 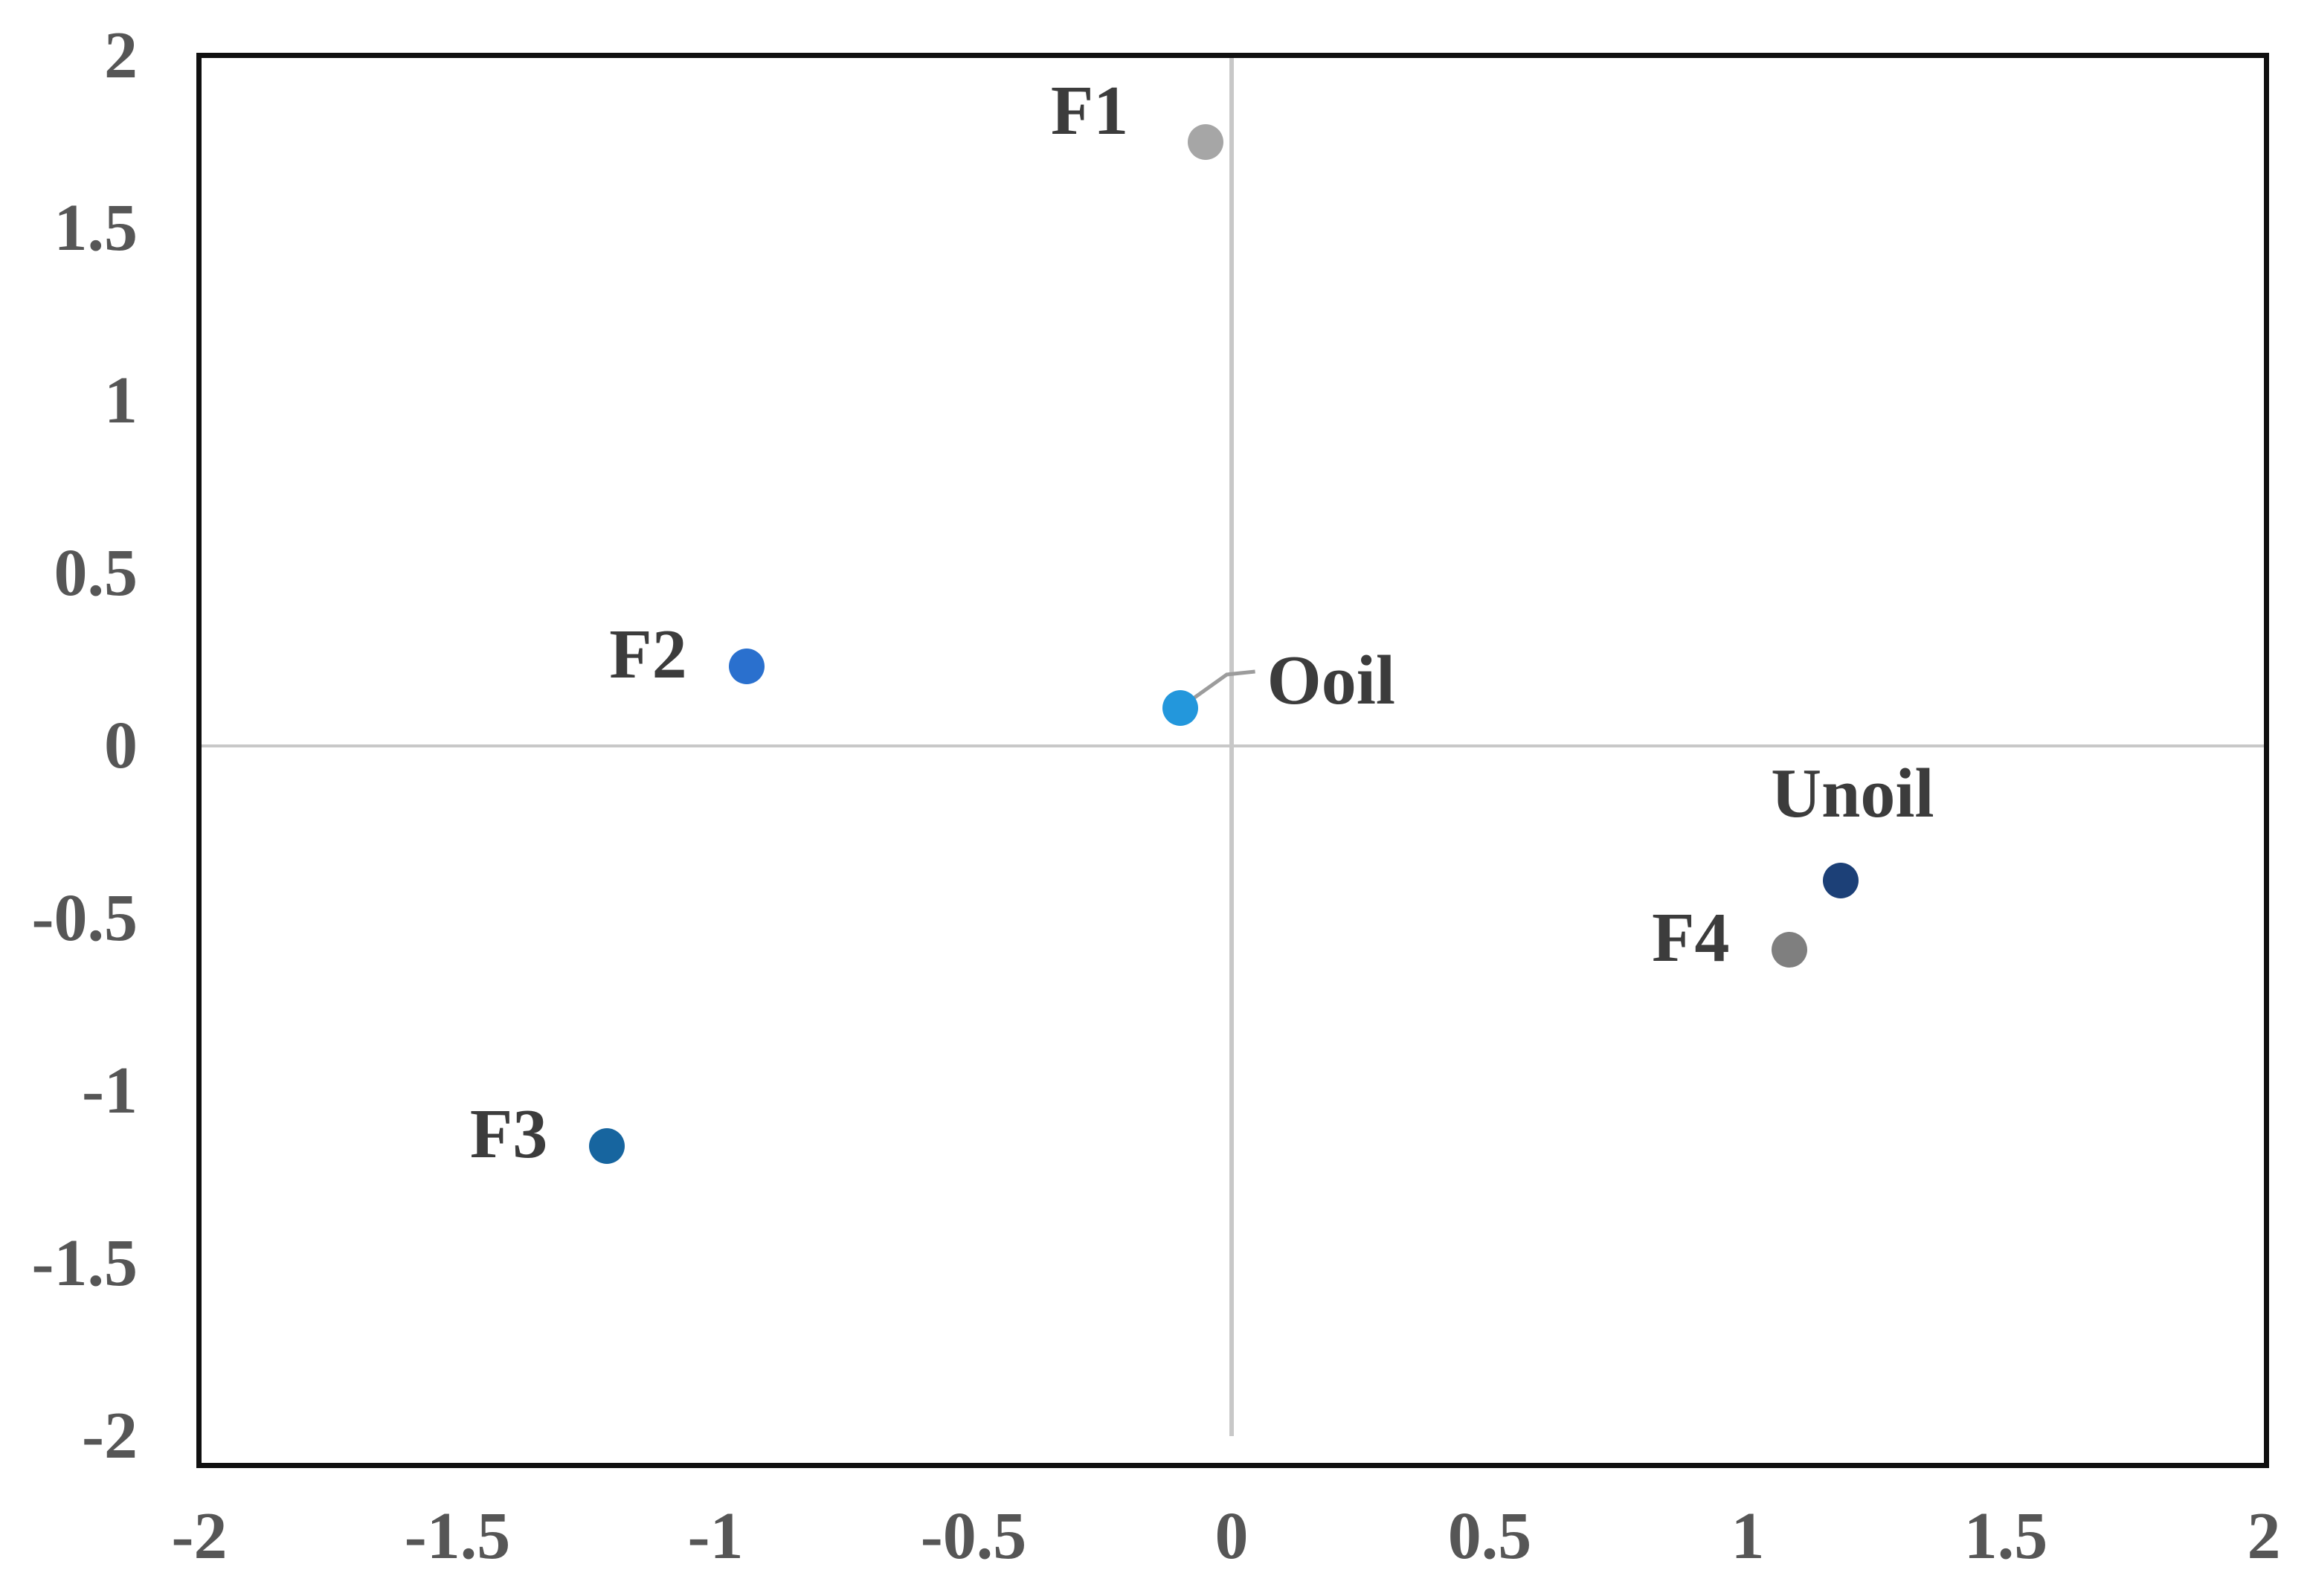 I want to click on x-tick-label-1: 1, so click(x=1748, y=1536).